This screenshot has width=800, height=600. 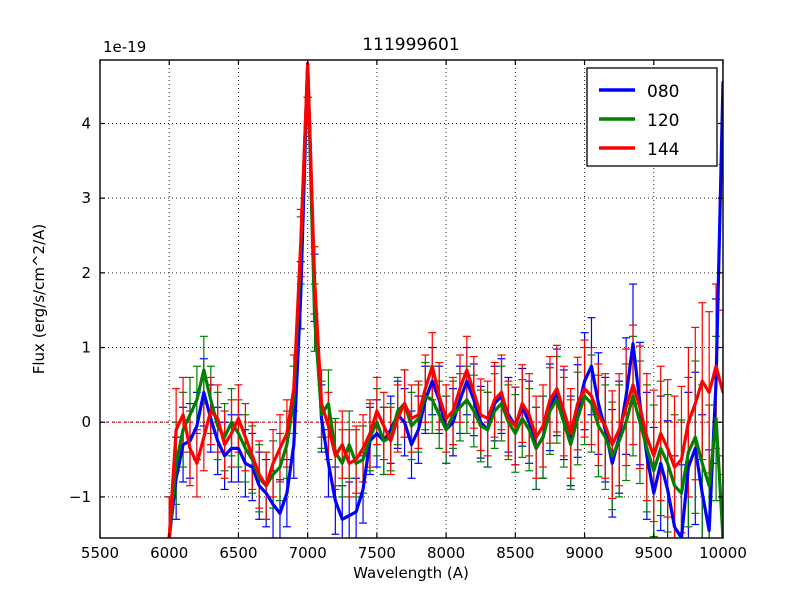 I want to click on x-tick-label: 7500, so click(x=377, y=553).